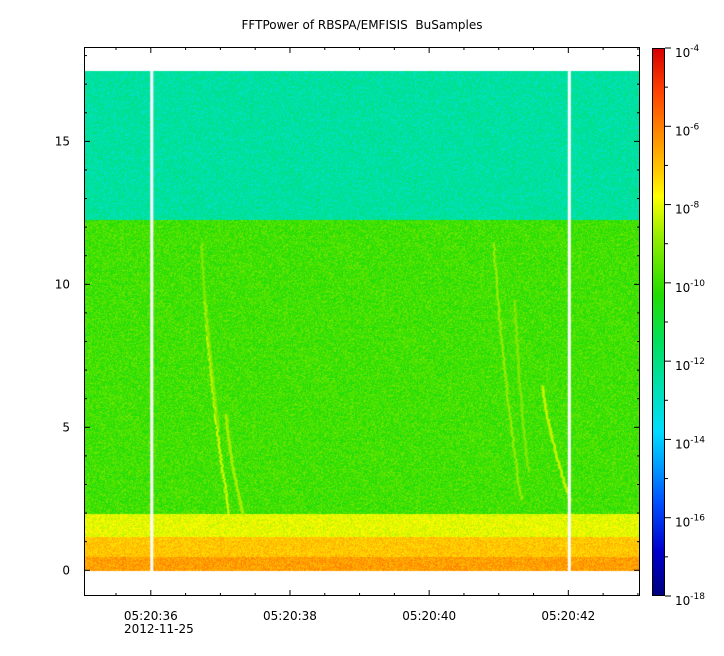 Image resolution: width=724 pixels, height=656 pixels. I want to click on colorbar-tick-label: 10⁻¹⁰, so click(690, 287).